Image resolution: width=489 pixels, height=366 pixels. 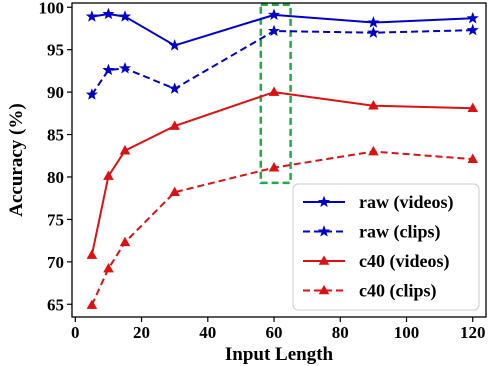 I want to click on legend-entry-1: raw (clips), so click(x=371, y=232).